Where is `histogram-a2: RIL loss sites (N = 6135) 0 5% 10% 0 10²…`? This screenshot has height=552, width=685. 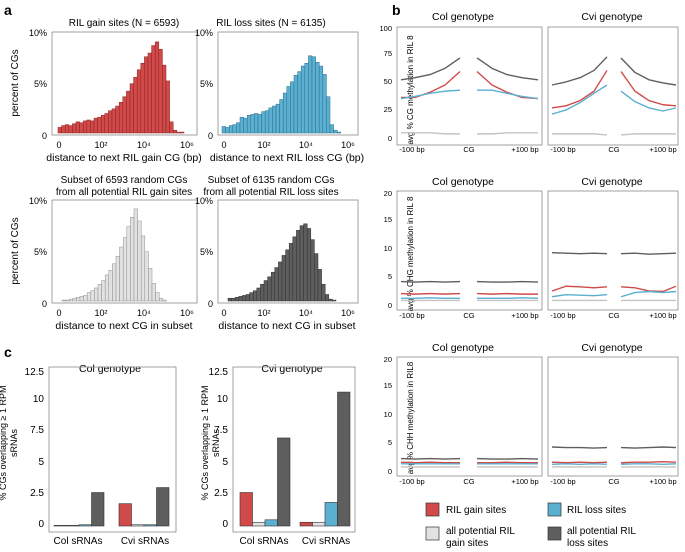 histogram-a2: RIL loss sites (N = 6135) 0 5% 10% 0 10²… is located at coordinates (279, 91).